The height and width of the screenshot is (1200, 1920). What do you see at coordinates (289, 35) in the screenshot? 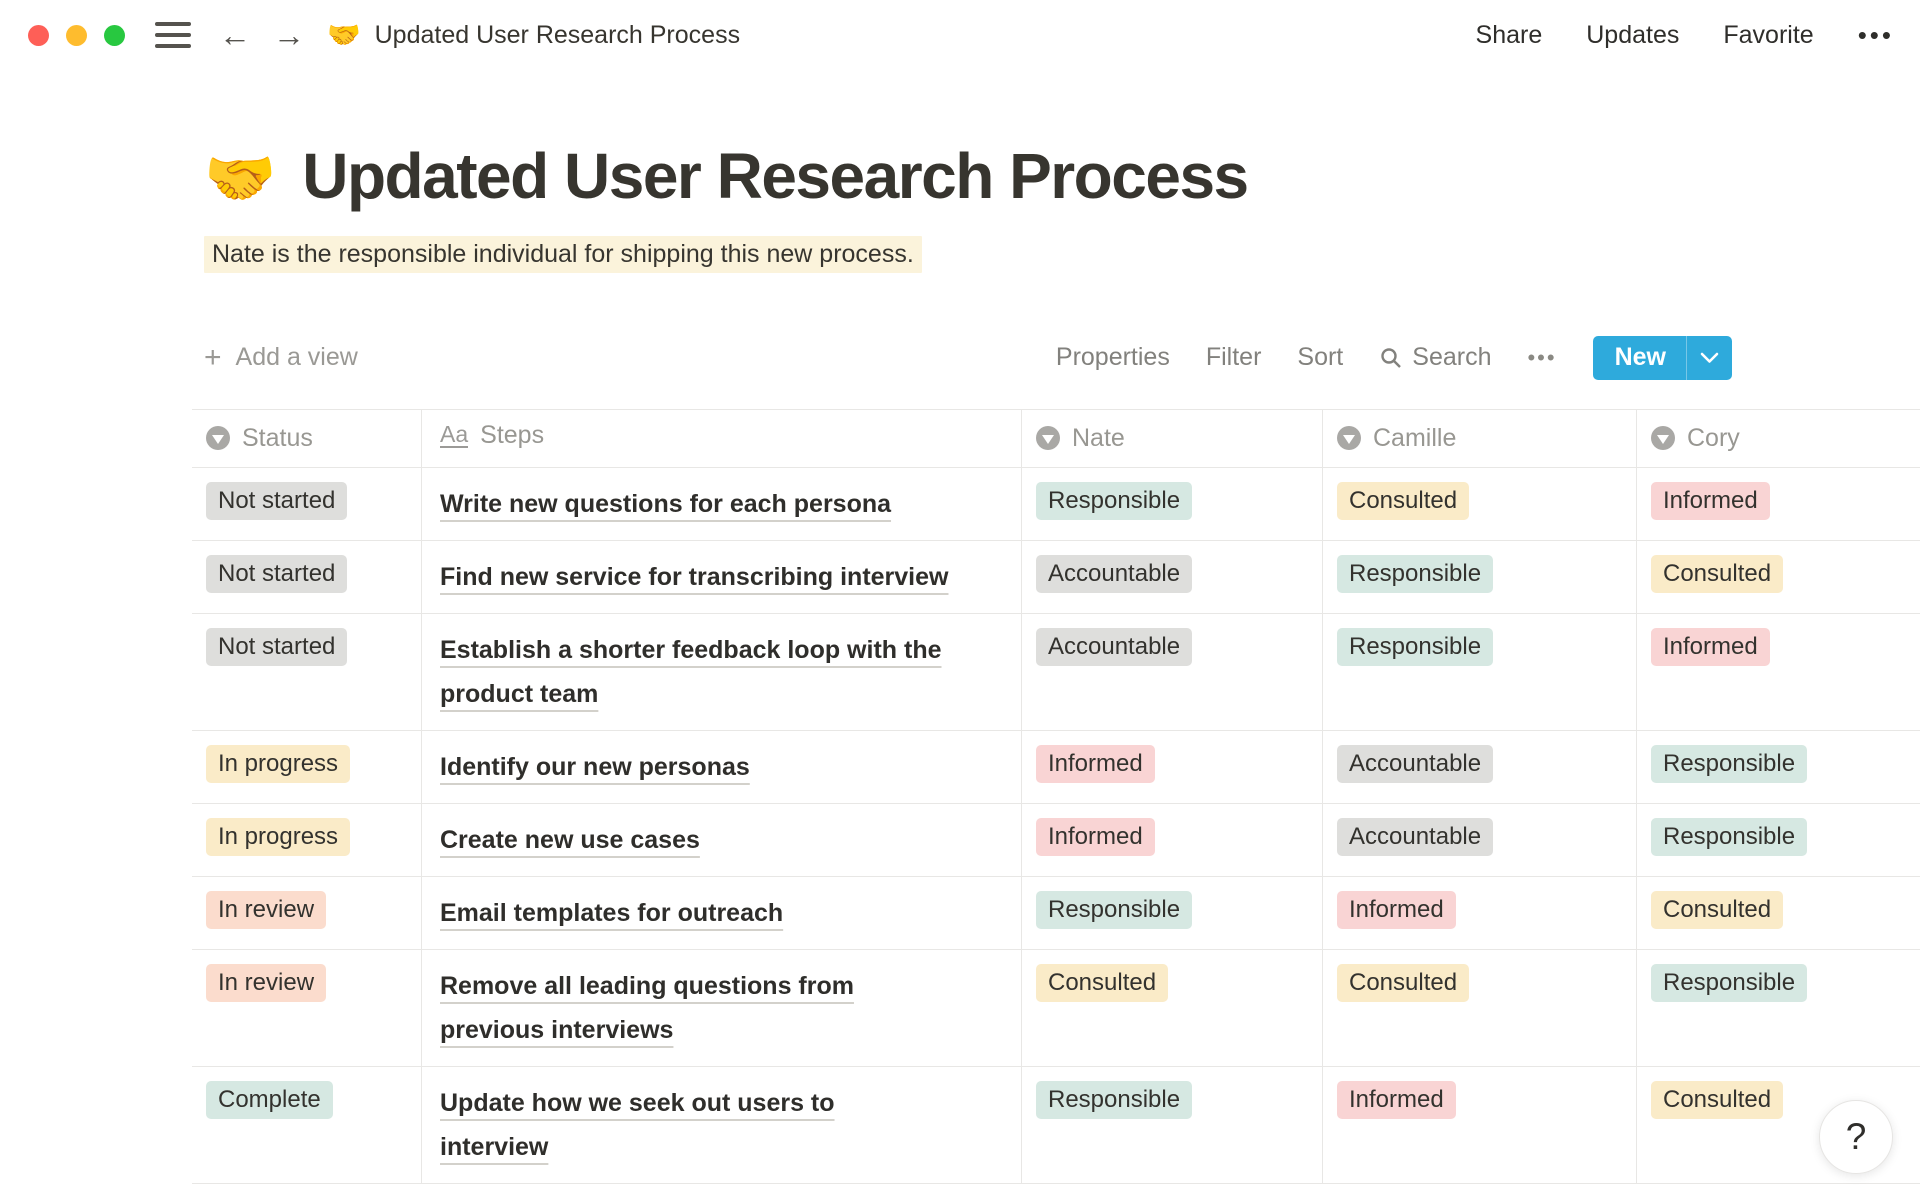
I see `forward-arrow-icon: →` at bounding box center [289, 35].